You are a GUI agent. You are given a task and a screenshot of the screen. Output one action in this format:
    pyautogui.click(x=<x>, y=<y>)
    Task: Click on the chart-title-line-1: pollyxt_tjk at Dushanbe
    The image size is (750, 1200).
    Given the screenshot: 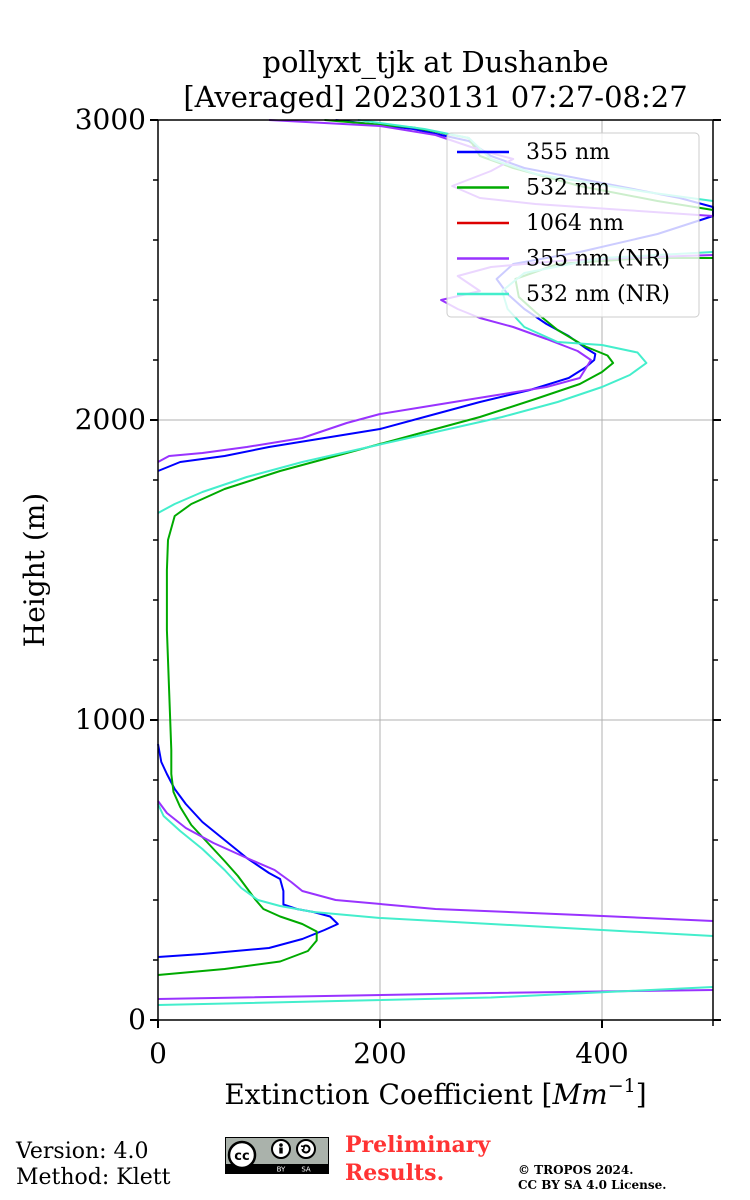 What is the action you would take?
    pyautogui.click(x=435, y=62)
    